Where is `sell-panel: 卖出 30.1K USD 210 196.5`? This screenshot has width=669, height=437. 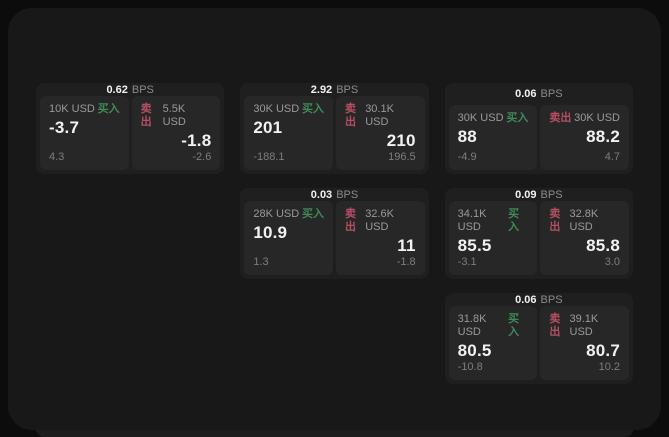 sell-panel: 卖出 30.1K USD 210 196.5 is located at coordinates (380, 133).